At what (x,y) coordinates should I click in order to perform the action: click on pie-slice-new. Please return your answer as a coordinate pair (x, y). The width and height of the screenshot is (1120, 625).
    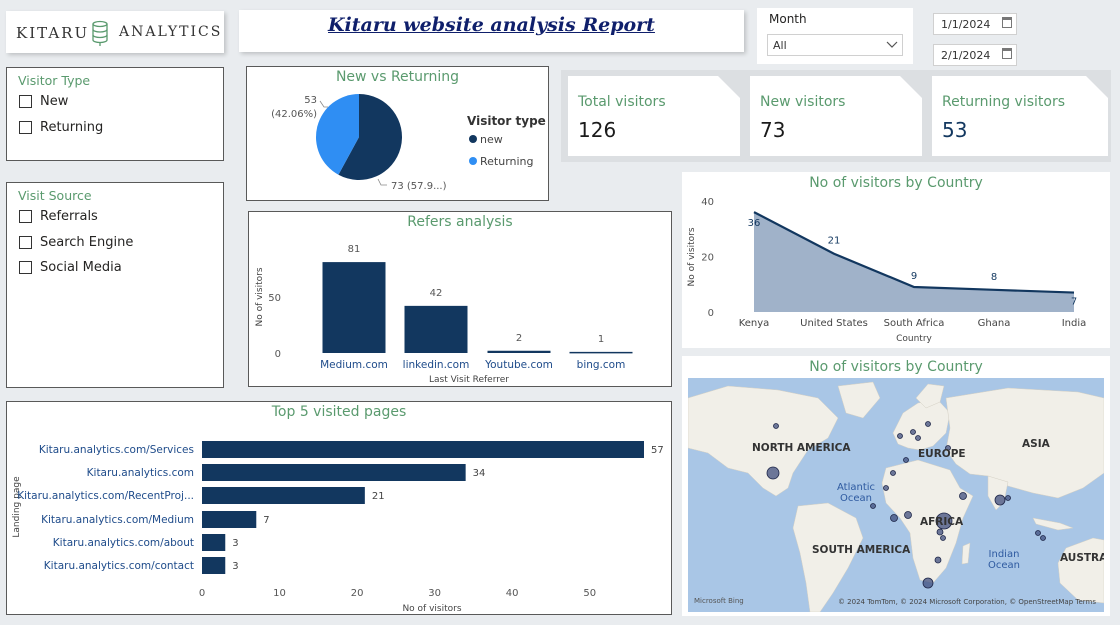
    Looking at the image, I should click on (370, 137).